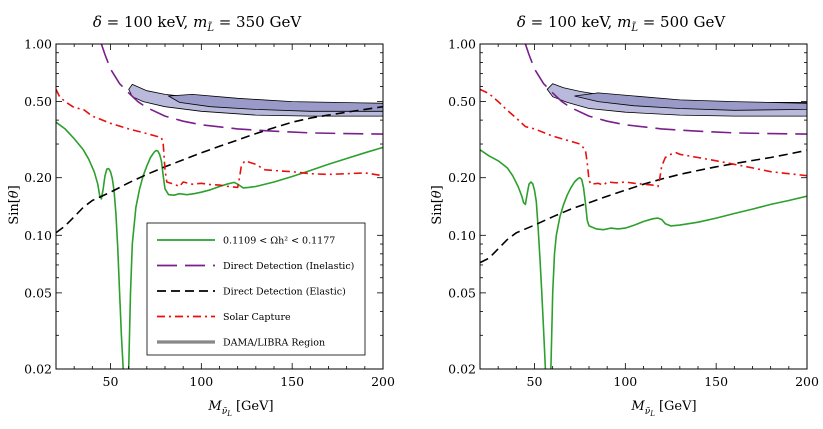  Describe the element at coordinates (279, 241) in the screenshot. I see `legend-label: 0.1109 < Ωh² < 0.1177` at that location.